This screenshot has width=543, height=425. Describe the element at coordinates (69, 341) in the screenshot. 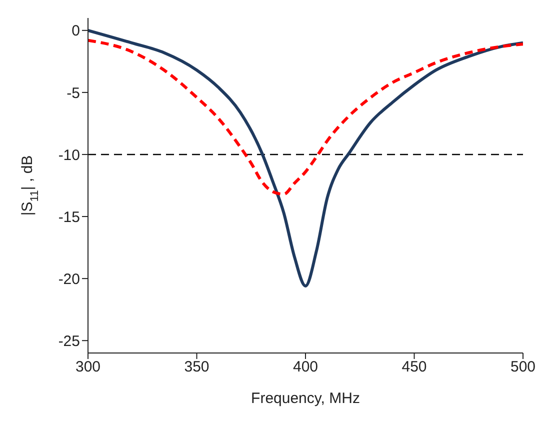

I see `y-tick-label: -25` at that location.